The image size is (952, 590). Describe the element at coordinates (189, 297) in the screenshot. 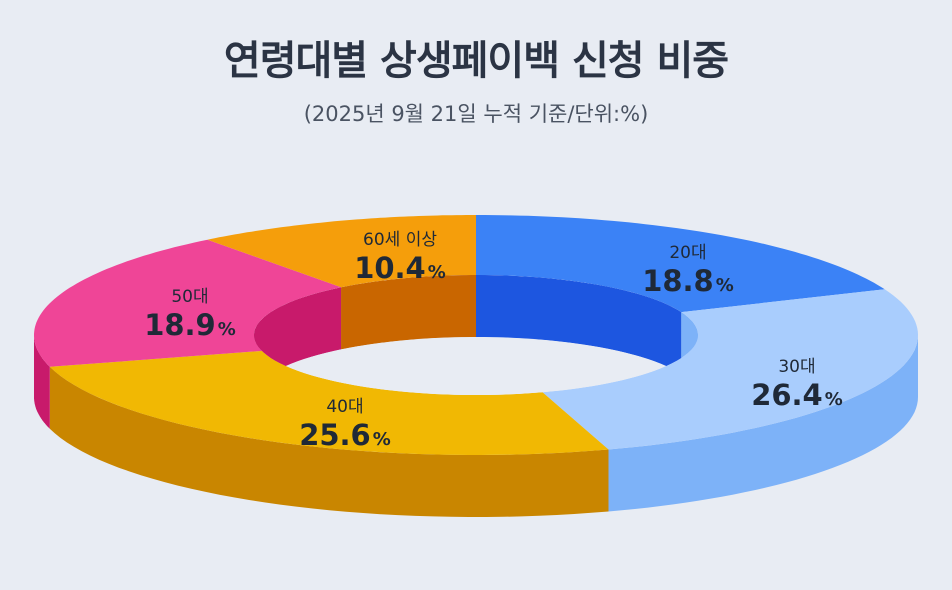

I see `slice-label-50s: 50대` at that location.